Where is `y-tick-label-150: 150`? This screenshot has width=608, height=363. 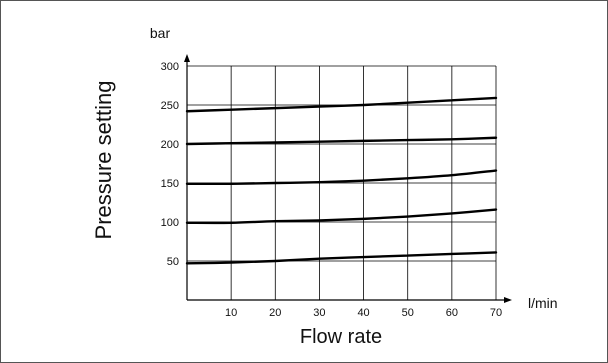 y-tick-label-150: 150 is located at coordinates (170, 184).